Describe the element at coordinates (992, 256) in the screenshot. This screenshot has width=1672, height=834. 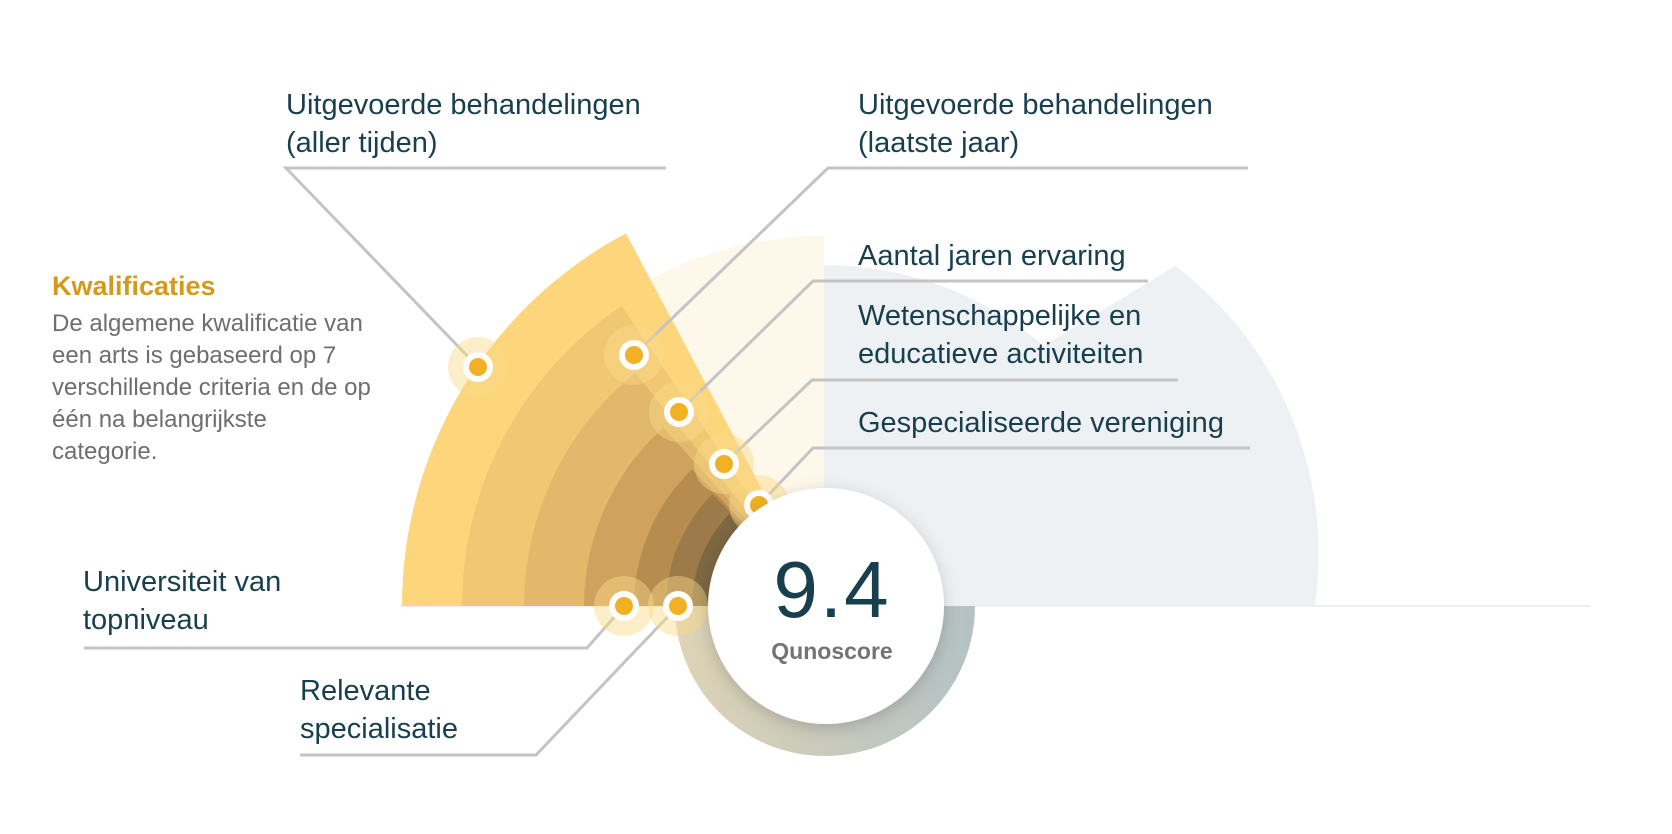
I see `criterion-label-years-experience: Aantal jaren ervaring` at that location.